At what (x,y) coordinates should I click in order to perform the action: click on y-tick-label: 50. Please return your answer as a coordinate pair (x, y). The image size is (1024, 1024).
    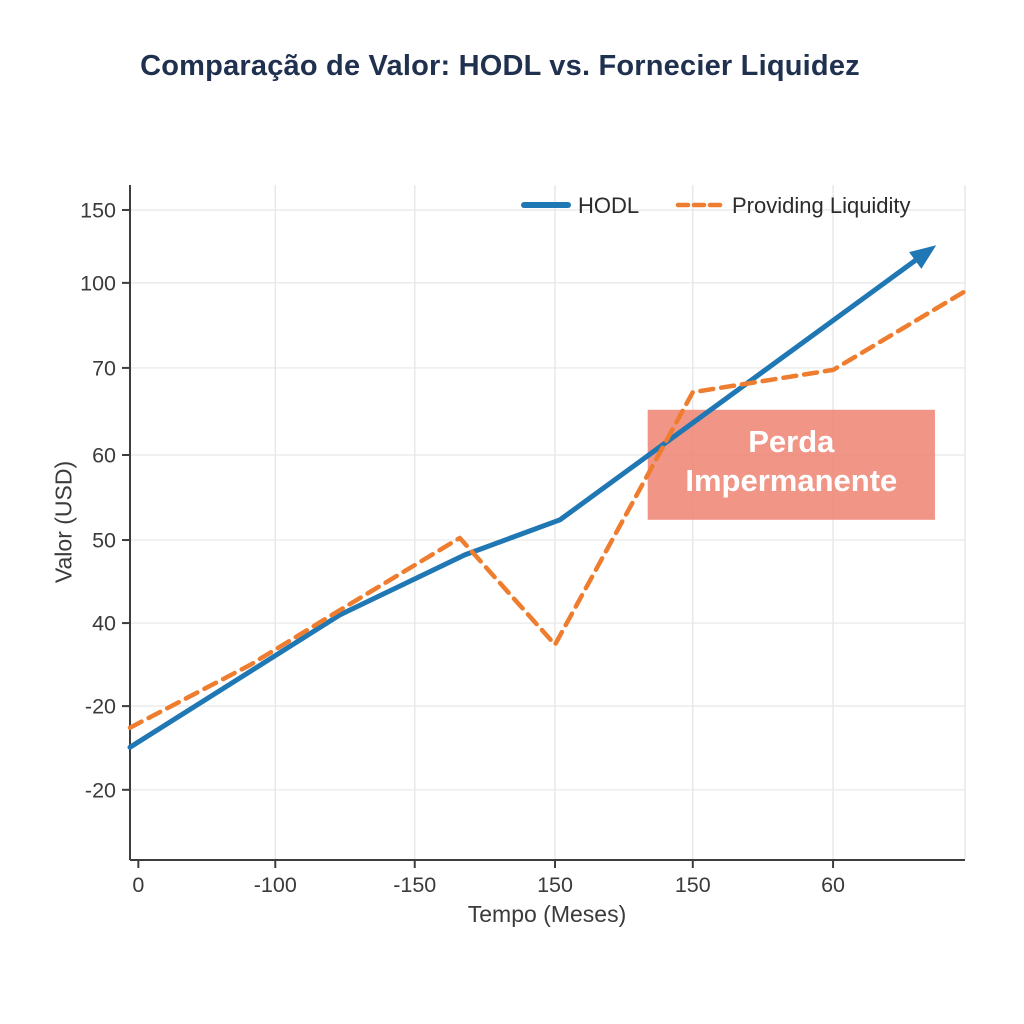
    Looking at the image, I should click on (104, 541).